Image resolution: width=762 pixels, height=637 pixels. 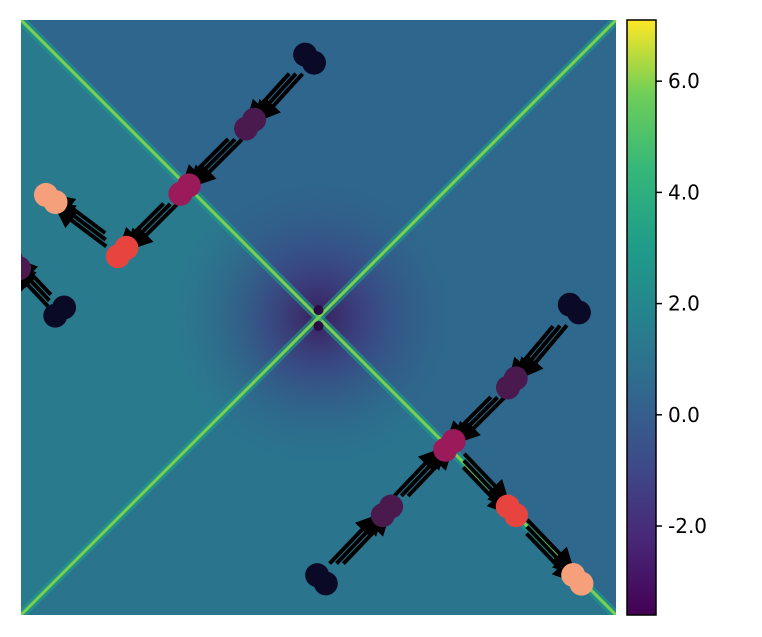 What do you see at coordinates (684, 81) in the screenshot?
I see `colorbar-tick-label-0: 6.0` at bounding box center [684, 81].